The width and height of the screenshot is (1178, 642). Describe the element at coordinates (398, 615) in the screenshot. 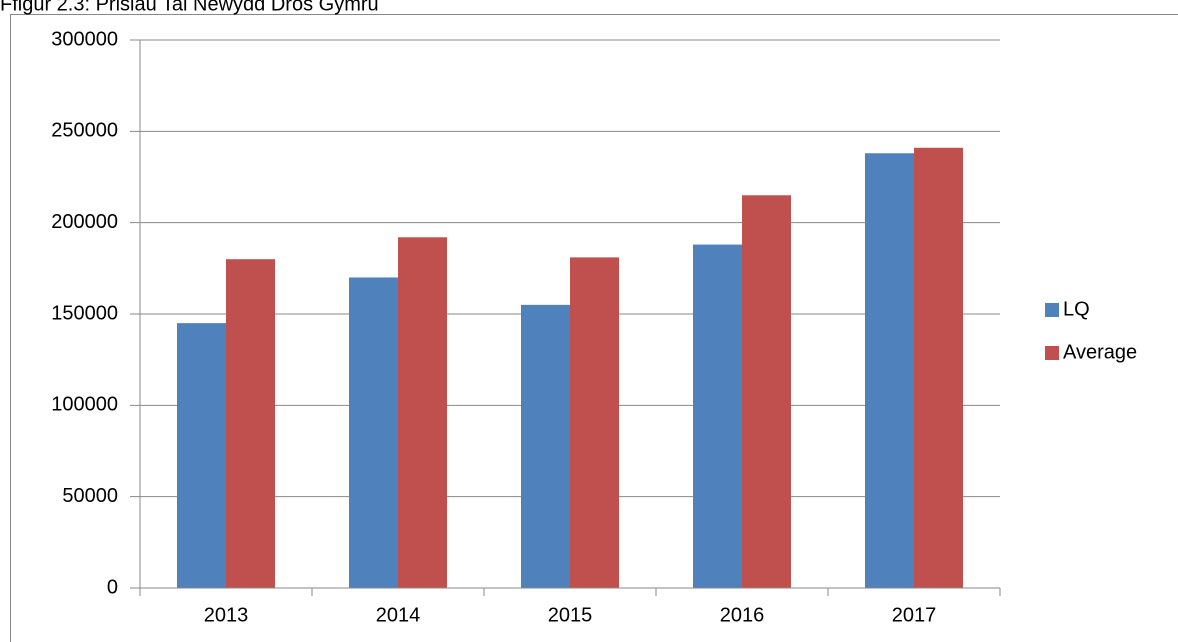

I see `x-tick-label: 2014` at that location.